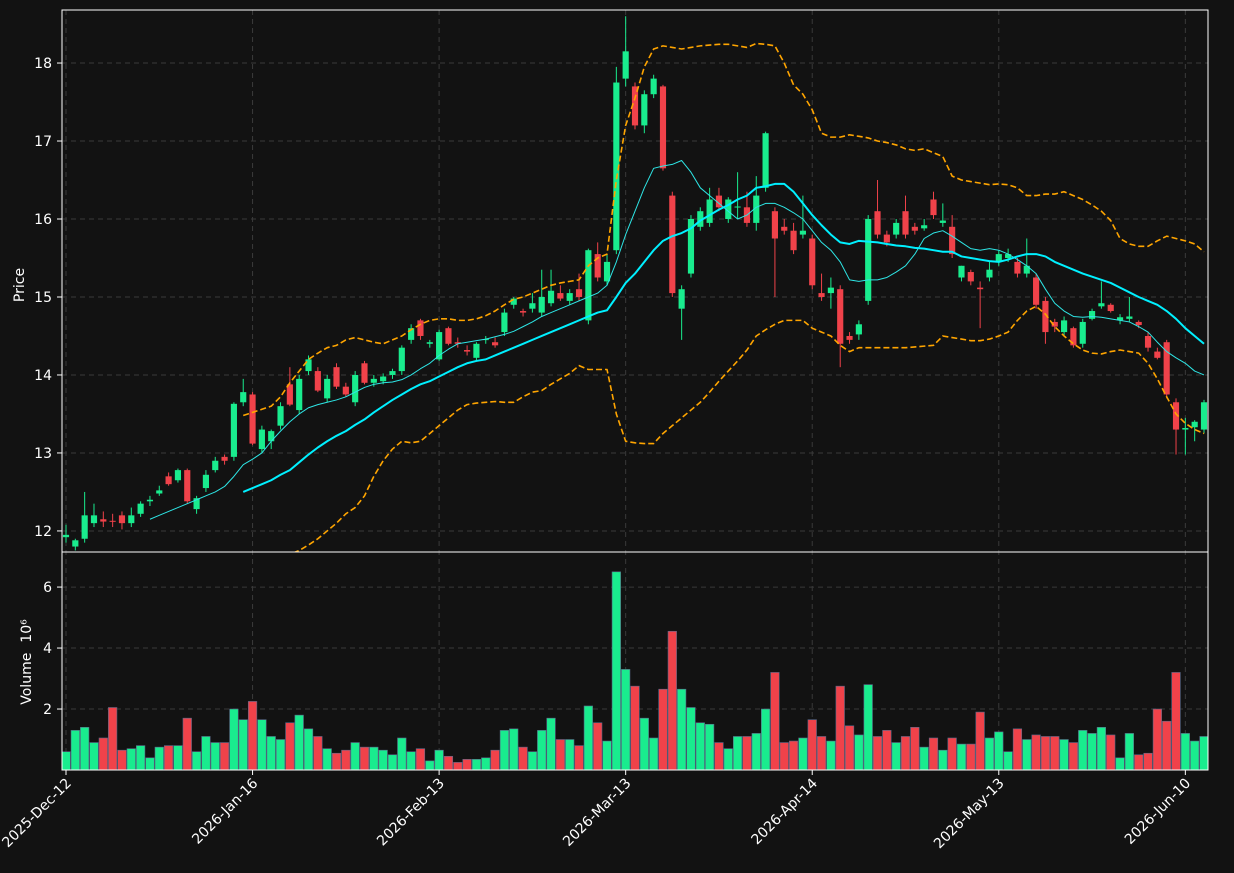 Image resolution: width=1234 pixels, height=873 pixels. Describe the element at coordinates (47, 710) in the screenshot. I see `y-tick-label: 2` at that location.